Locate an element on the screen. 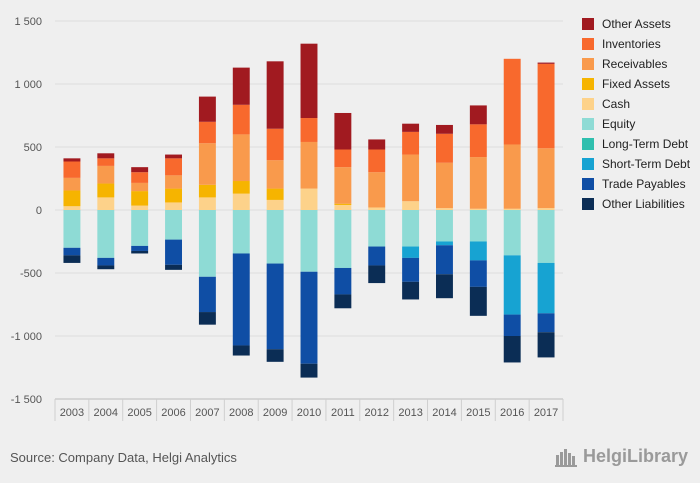  x-tick-label: 2008 is located at coordinates (241, 413).